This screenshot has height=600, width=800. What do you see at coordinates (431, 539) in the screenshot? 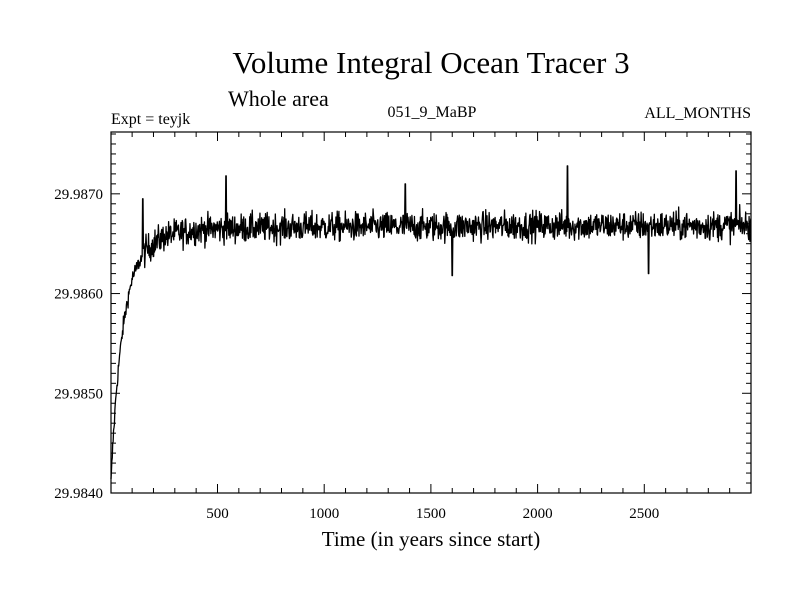
I see `x-axis-label: Time (in years since start)` at bounding box center [431, 539].